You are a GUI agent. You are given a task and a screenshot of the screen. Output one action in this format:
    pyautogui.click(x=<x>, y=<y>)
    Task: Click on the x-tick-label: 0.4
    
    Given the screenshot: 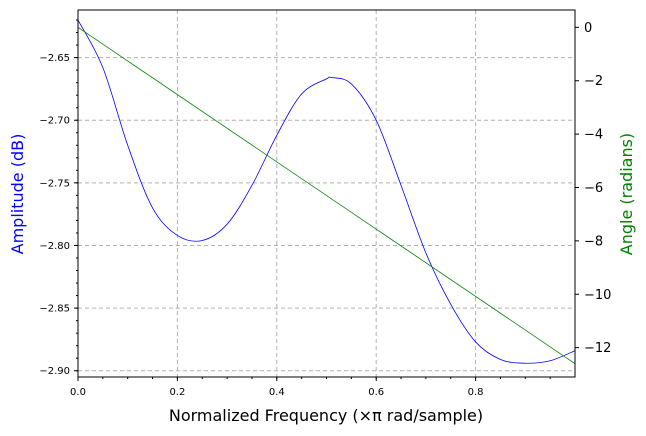 What is the action you would take?
    pyautogui.click(x=277, y=392)
    